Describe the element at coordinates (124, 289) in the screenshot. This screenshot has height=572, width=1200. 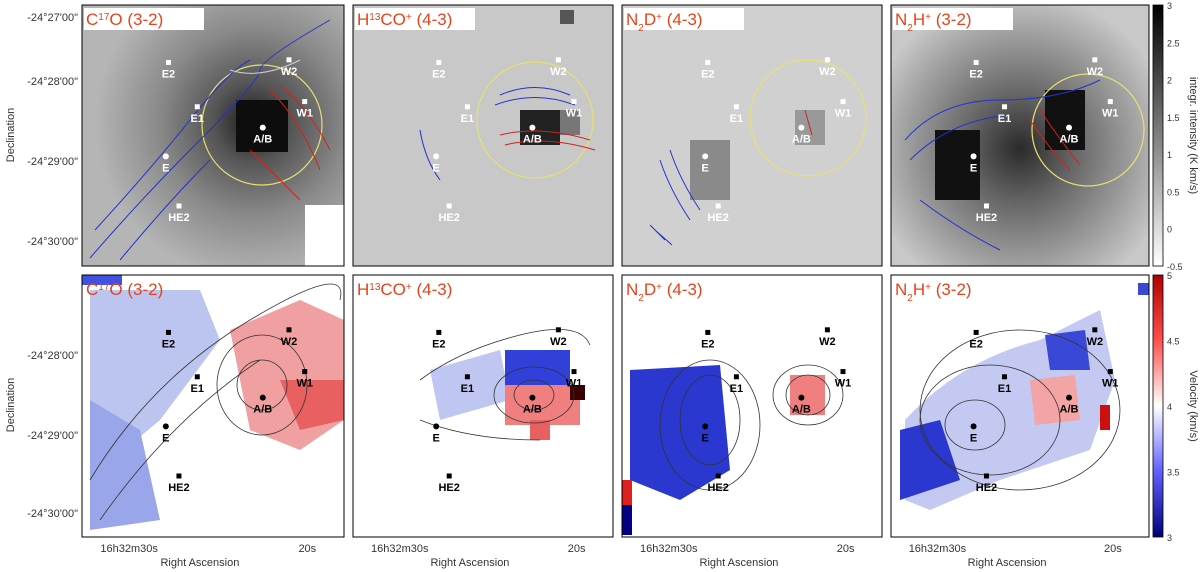
I see `panel-title: C17O (3-2)` at that location.